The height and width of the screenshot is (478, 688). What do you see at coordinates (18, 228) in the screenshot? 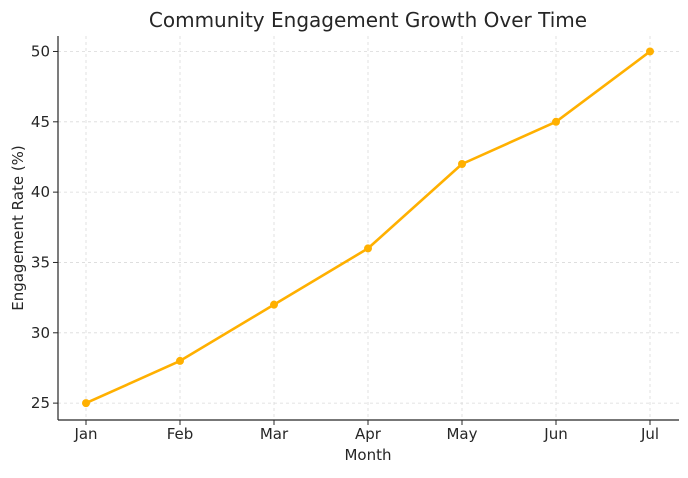
I see `y-axis-label: Engagement Rate (%)` at bounding box center [18, 228].